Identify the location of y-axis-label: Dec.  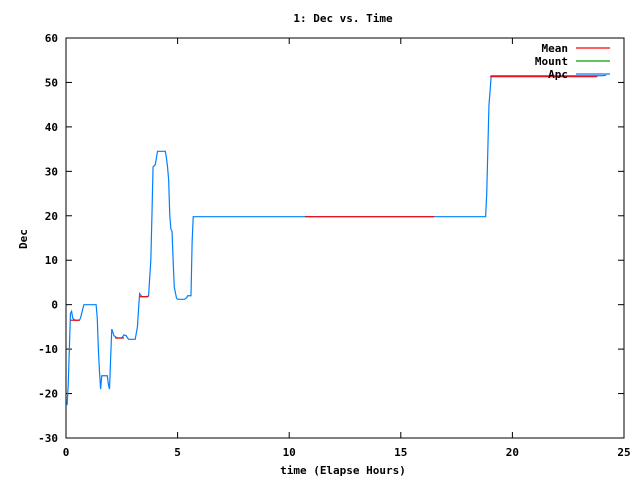
(23, 239).